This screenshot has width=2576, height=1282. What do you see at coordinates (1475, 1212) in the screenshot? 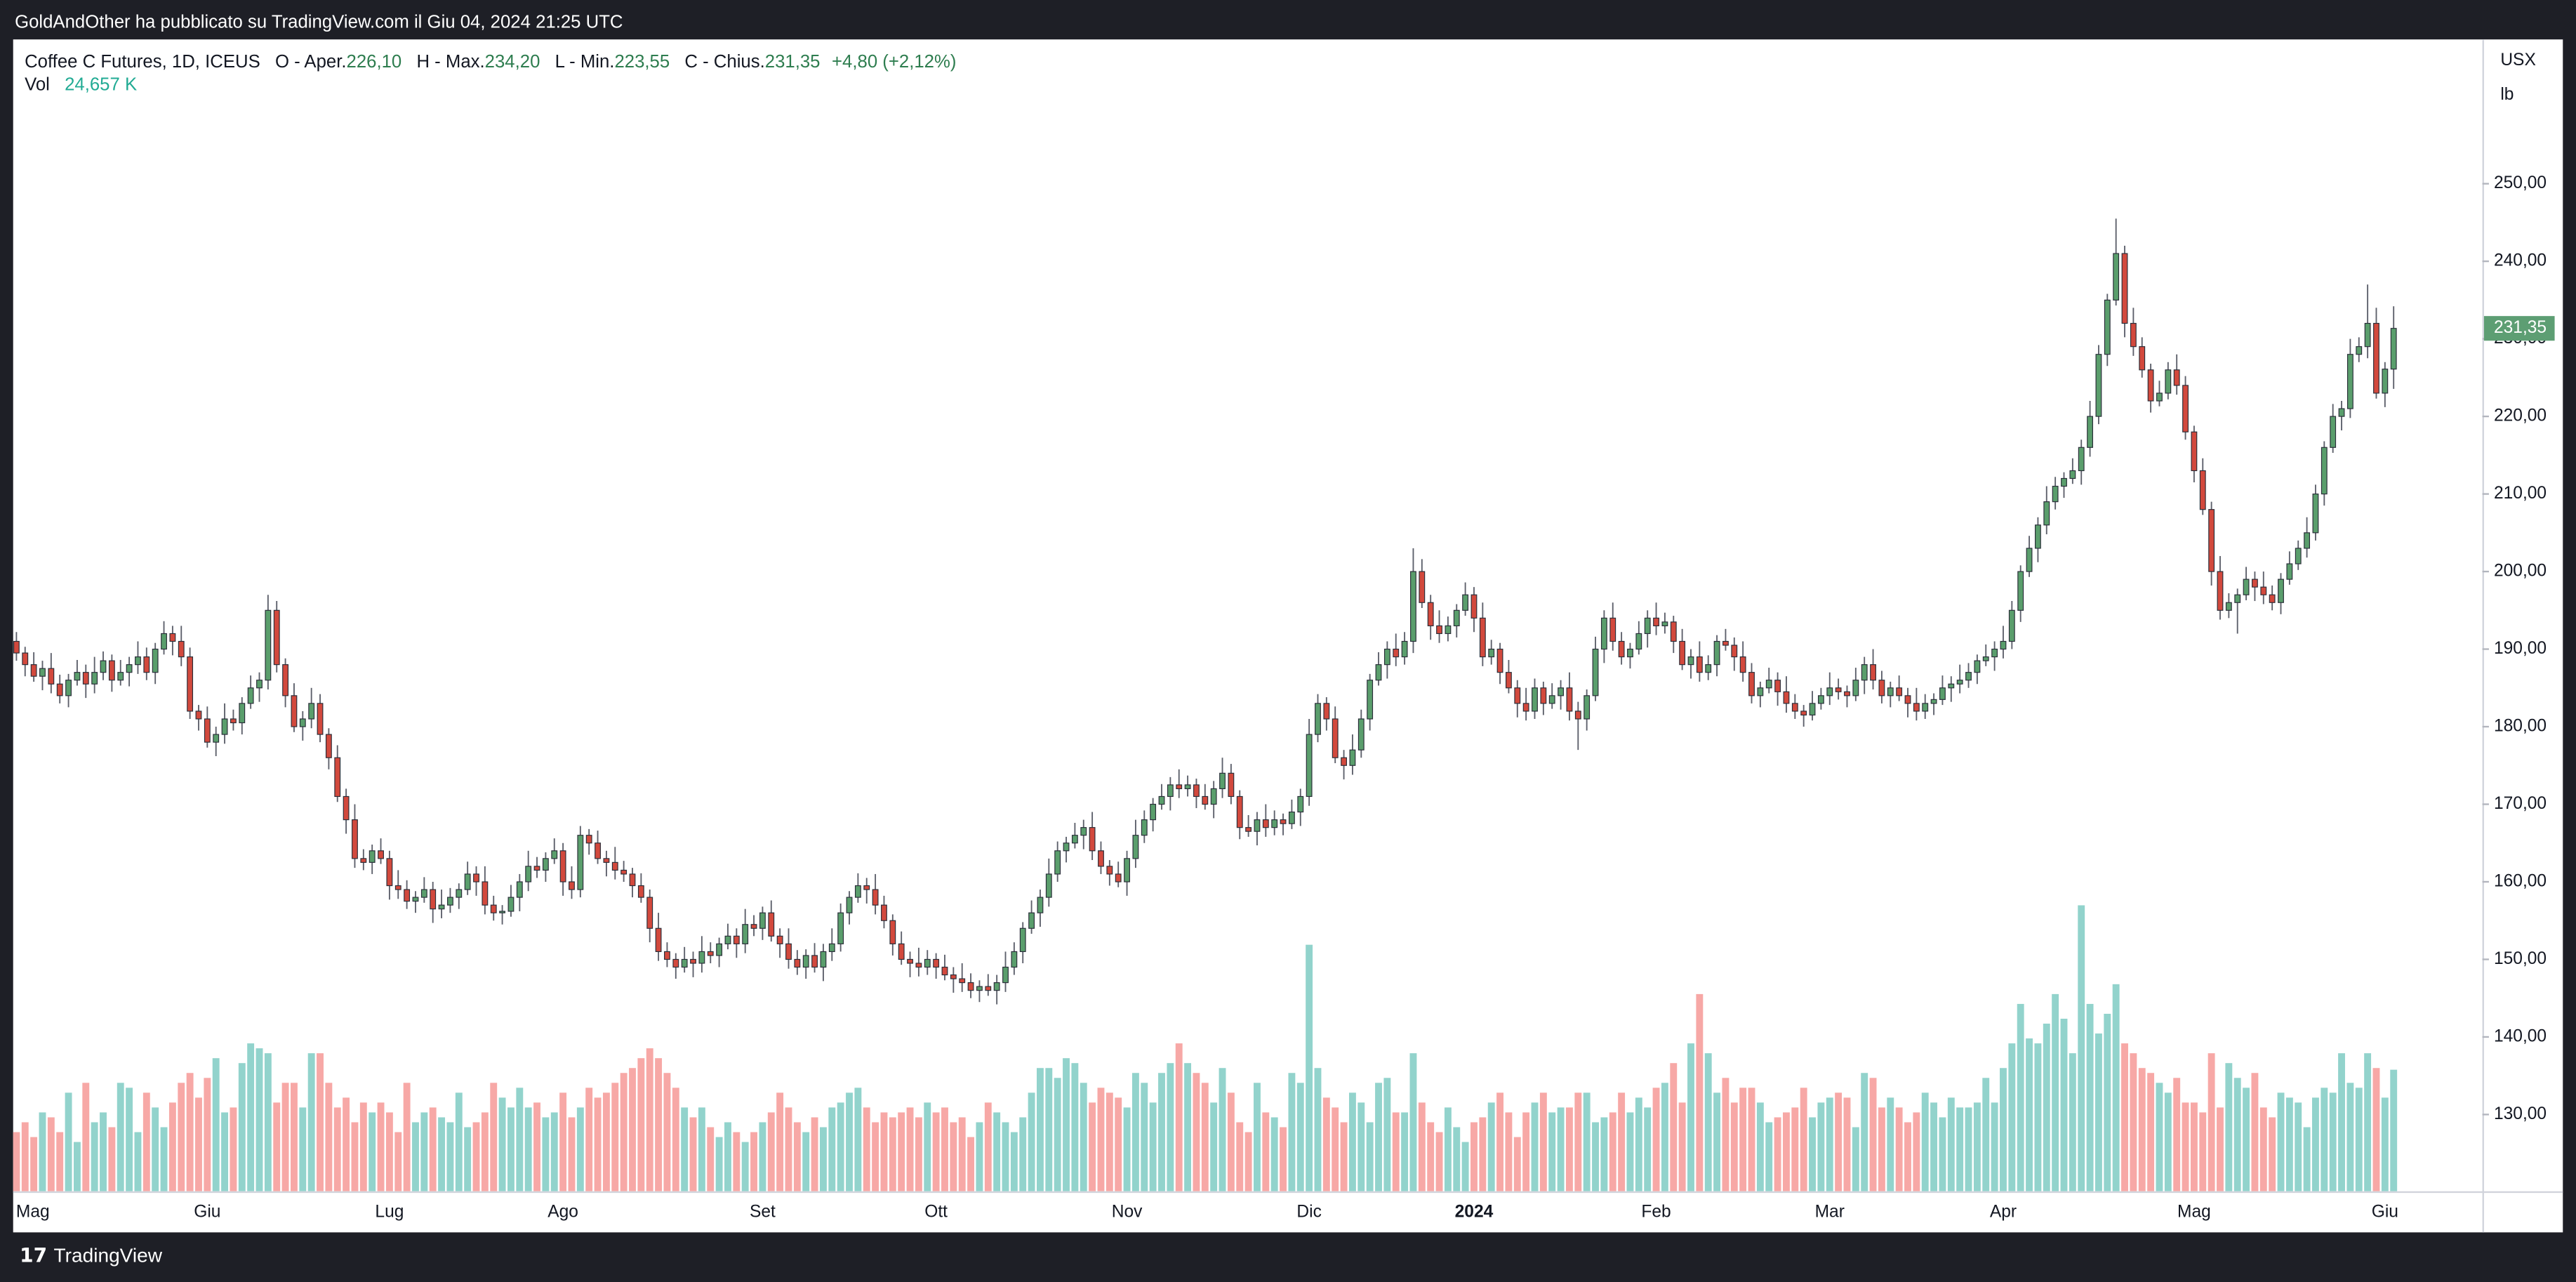
I see `x-tick-label: 2024` at bounding box center [1475, 1212].